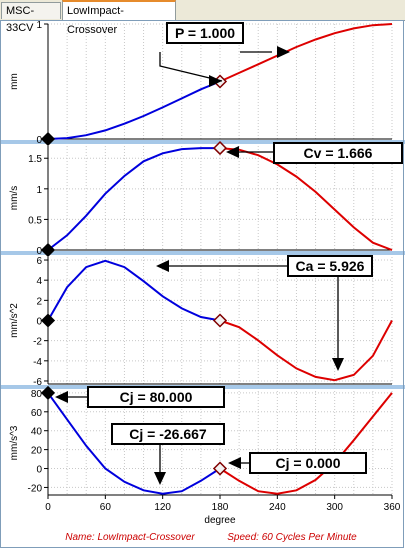 This screenshot has height=549, width=405. I want to click on y-axis-label: mm/s, so click(14, 198).